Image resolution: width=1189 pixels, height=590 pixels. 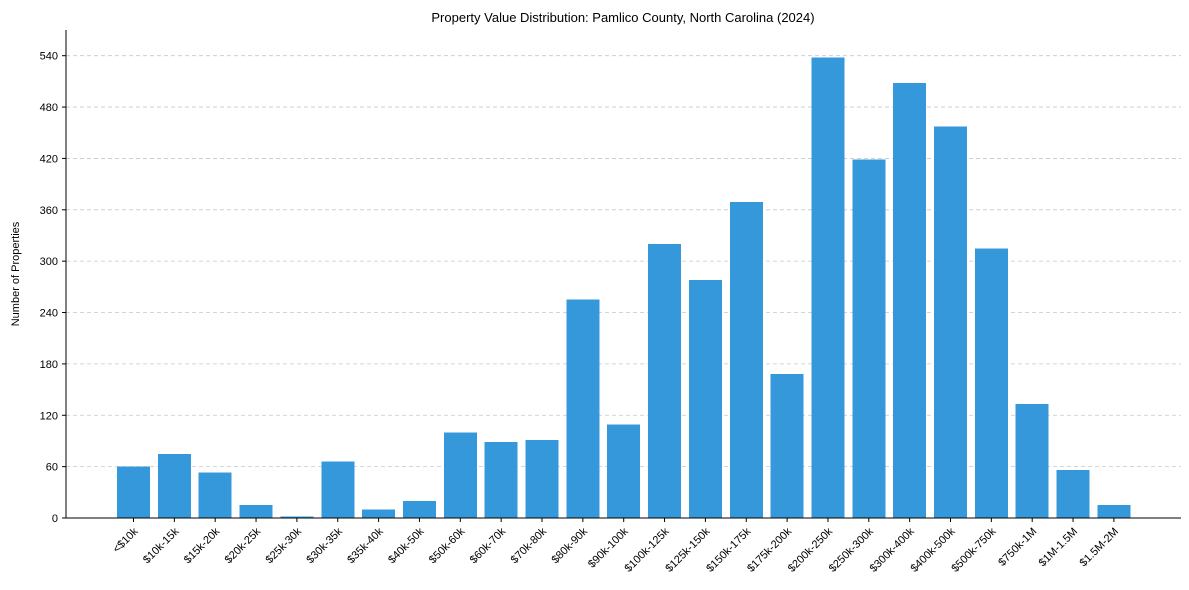 I want to click on x-tick-label: $80k-90k, so click(x=569, y=545).